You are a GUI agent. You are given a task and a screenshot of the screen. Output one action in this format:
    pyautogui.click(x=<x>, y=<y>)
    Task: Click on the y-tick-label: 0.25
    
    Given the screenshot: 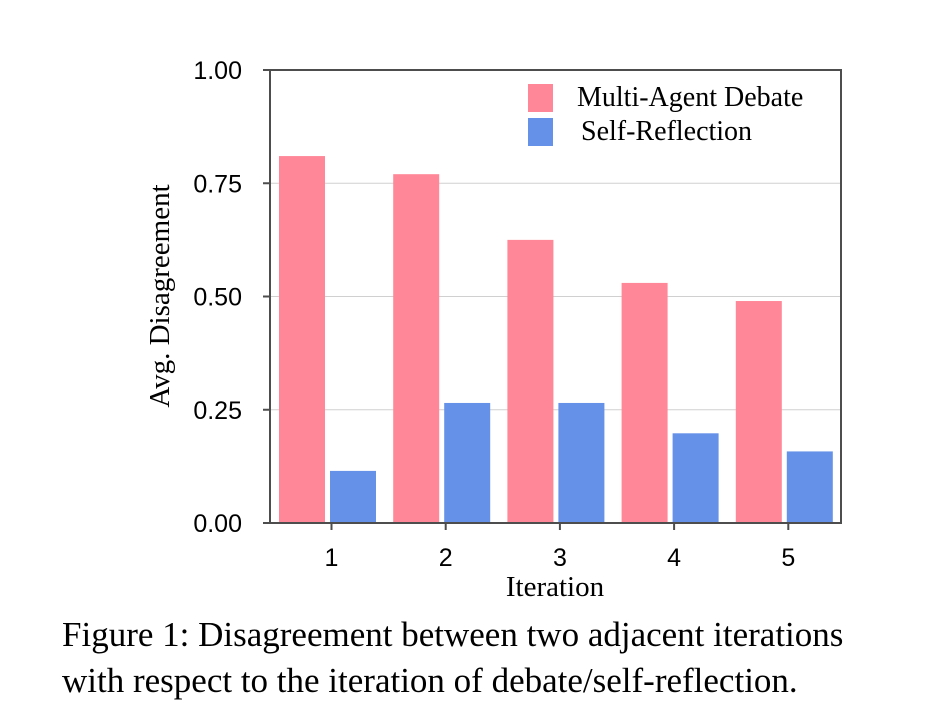 What is the action you would take?
    pyautogui.click(x=217, y=411)
    